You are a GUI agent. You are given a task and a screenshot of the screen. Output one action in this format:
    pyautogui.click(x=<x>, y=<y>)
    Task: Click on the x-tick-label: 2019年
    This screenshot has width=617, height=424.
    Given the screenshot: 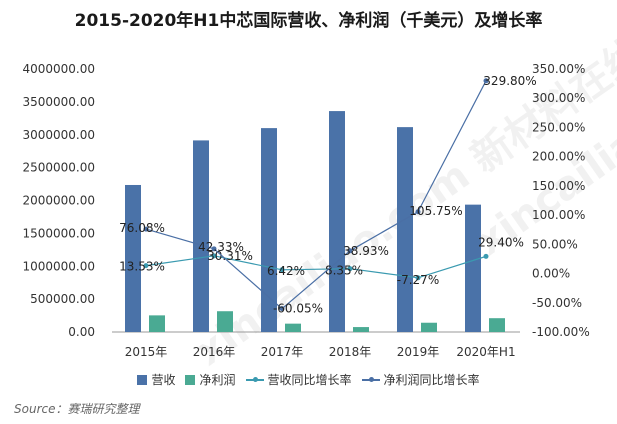 What is the action you would take?
    pyautogui.click(x=418, y=352)
    